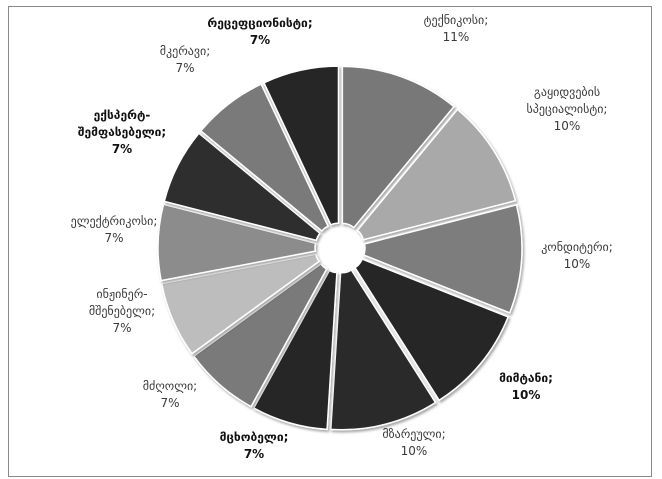 The width and height of the screenshot is (662, 479). I want to click on slice-label: გაყიდვების სპეციალისტი; 10%, so click(567, 109).